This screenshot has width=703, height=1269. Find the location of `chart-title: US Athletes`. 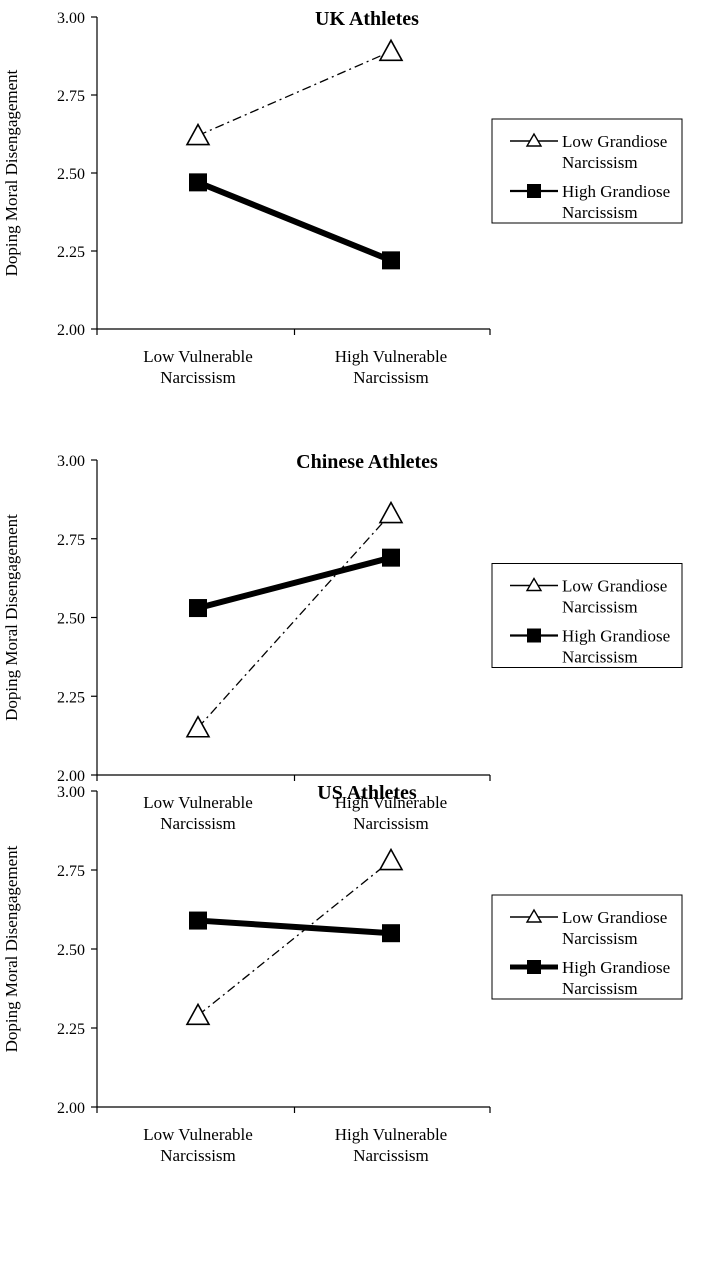

chart-title: US Athletes is located at coordinates (367, 793).